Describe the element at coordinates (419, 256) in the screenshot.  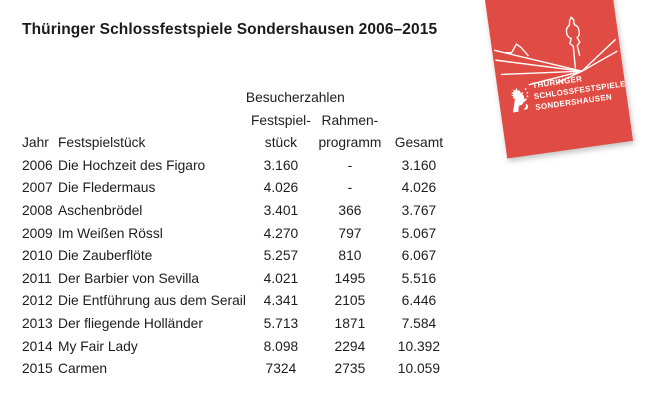
I see `total-cell: 6.067` at that location.